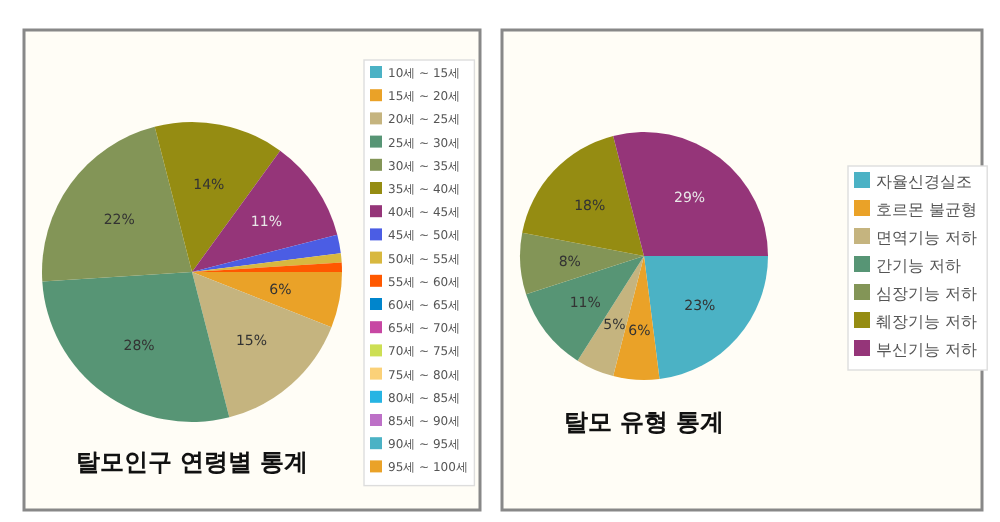  I want to click on legend-label: 호르몬 불균형, so click(927, 210).